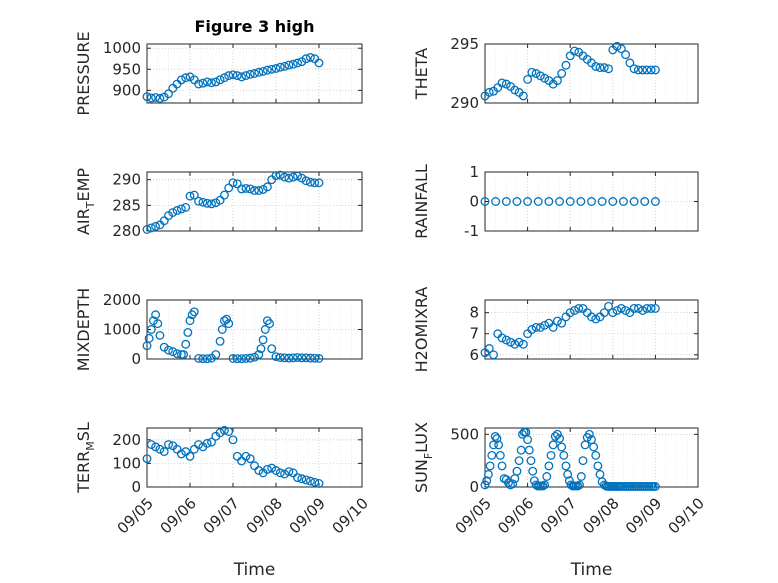 This screenshot has height=583, width=778. Describe the element at coordinates (126, 90) in the screenshot. I see `y-tick-label: 900` at that location.